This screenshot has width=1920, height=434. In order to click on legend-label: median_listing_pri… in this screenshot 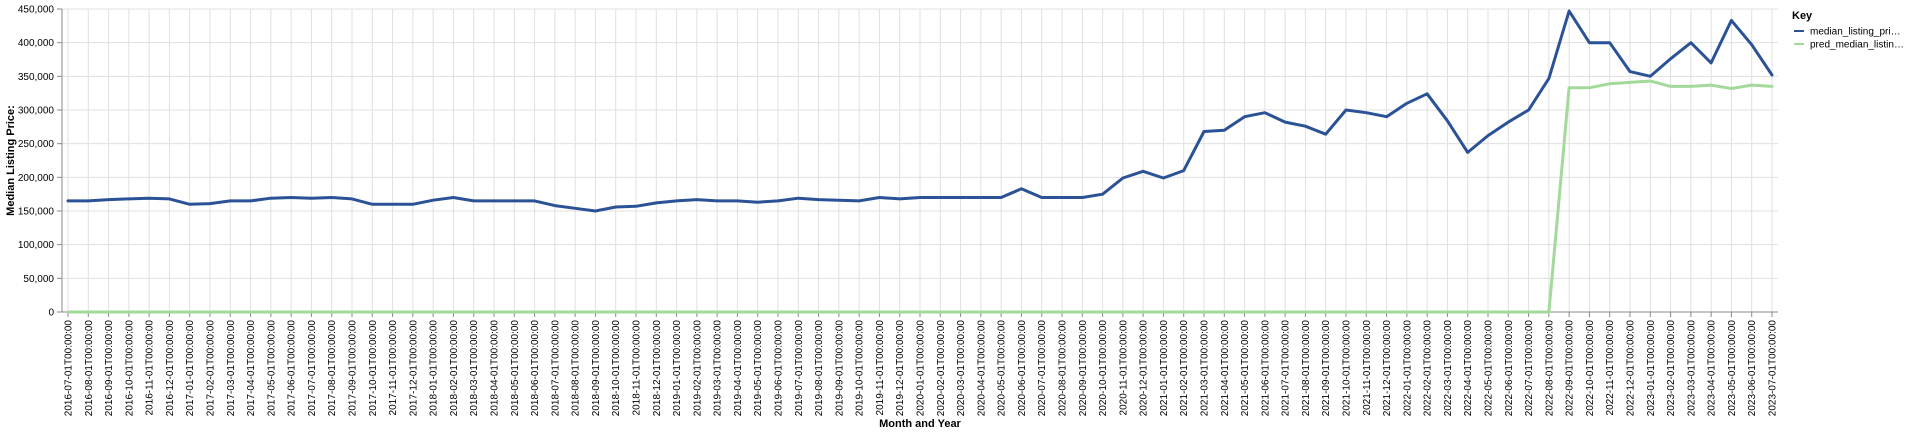, I will do `click(1855, 32)`.